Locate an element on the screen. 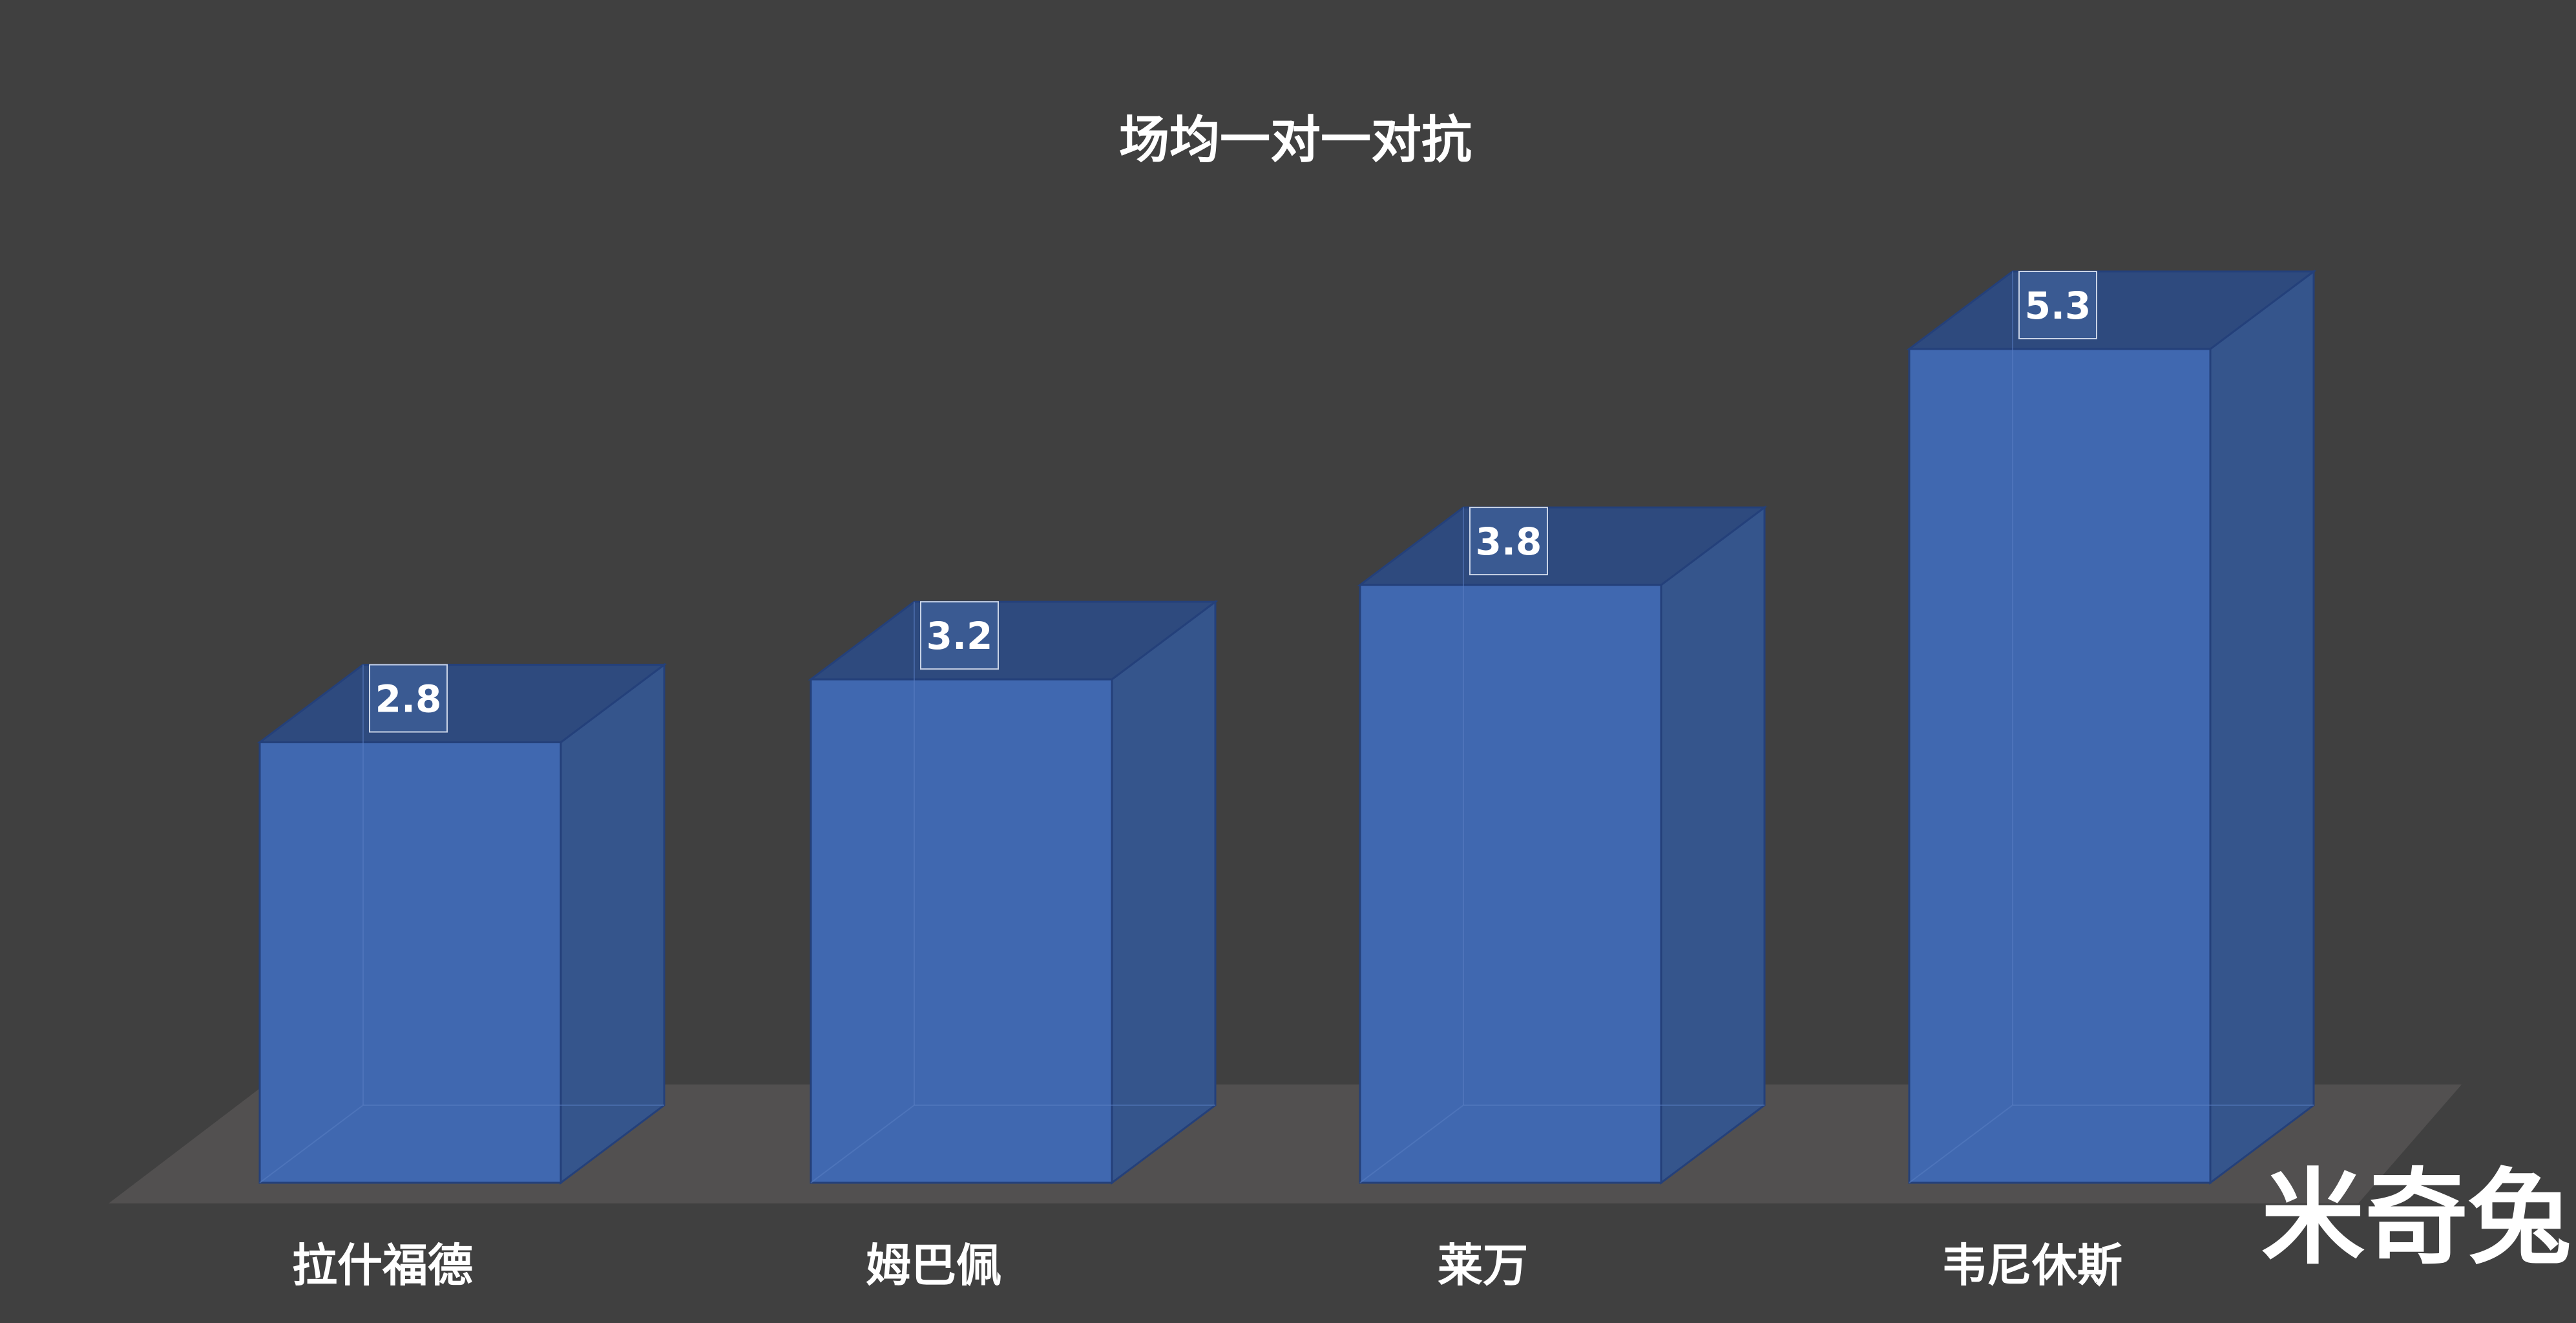 This screenshot has width=2576, height=1323. value-label: 3.2 is located at coordinates (959, 636).